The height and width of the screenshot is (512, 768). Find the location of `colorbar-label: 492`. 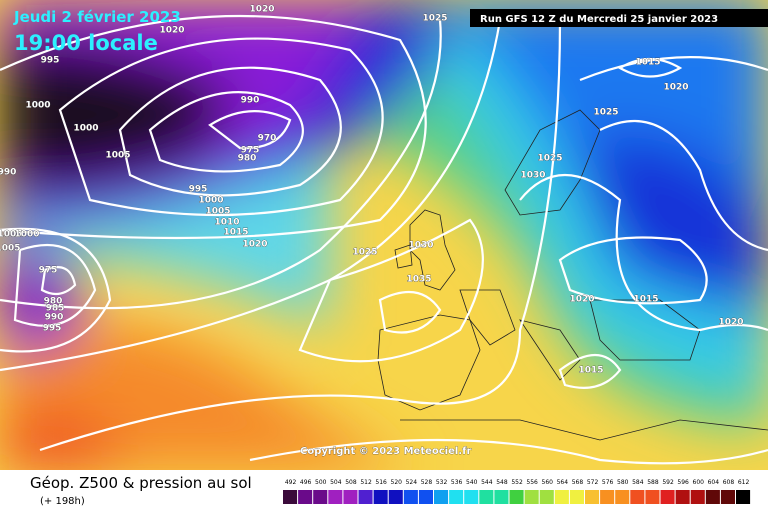

colorbar-label: 492 is located at coordinates (291, 482).